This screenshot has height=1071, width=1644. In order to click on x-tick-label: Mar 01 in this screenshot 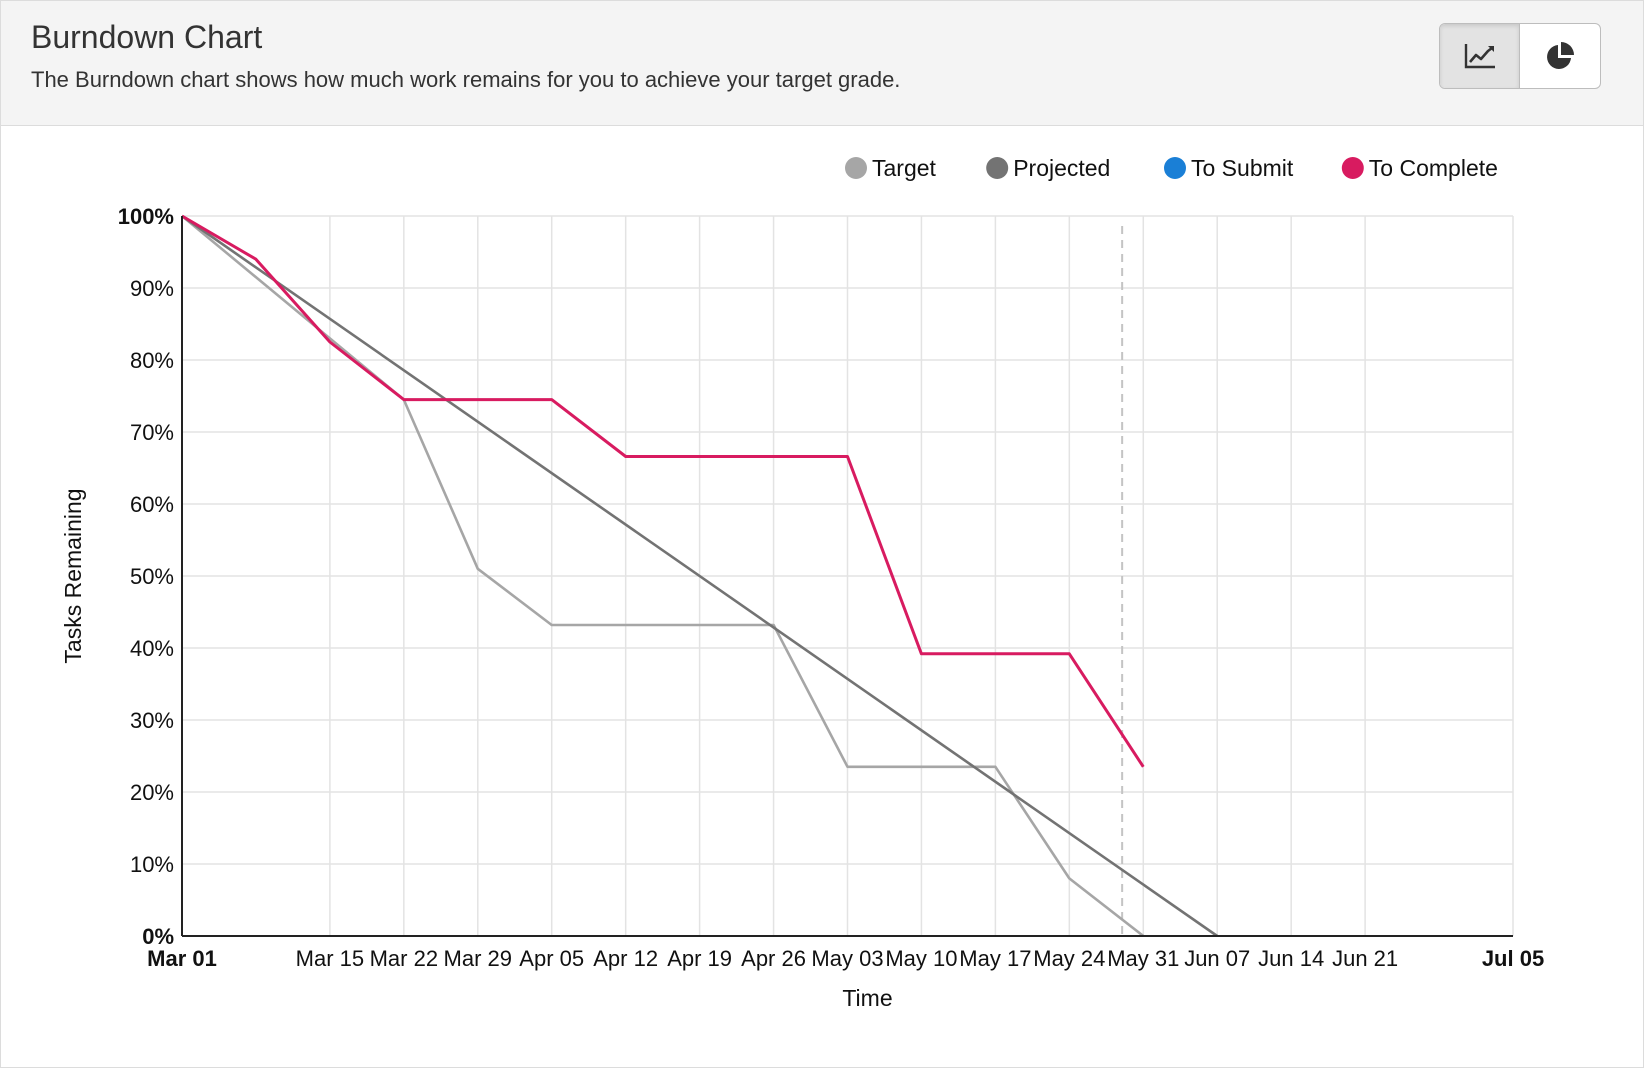, I will do `click(182, 958)`.